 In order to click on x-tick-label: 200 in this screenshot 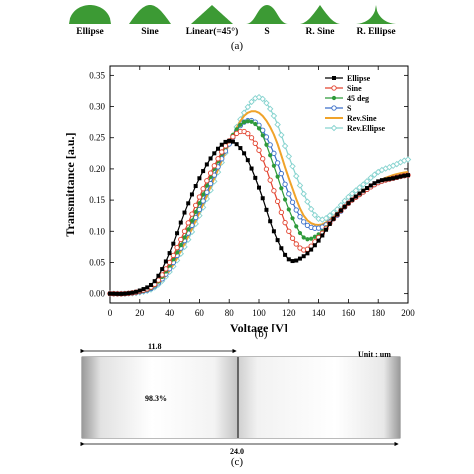, I will do `click(408, 313)`.